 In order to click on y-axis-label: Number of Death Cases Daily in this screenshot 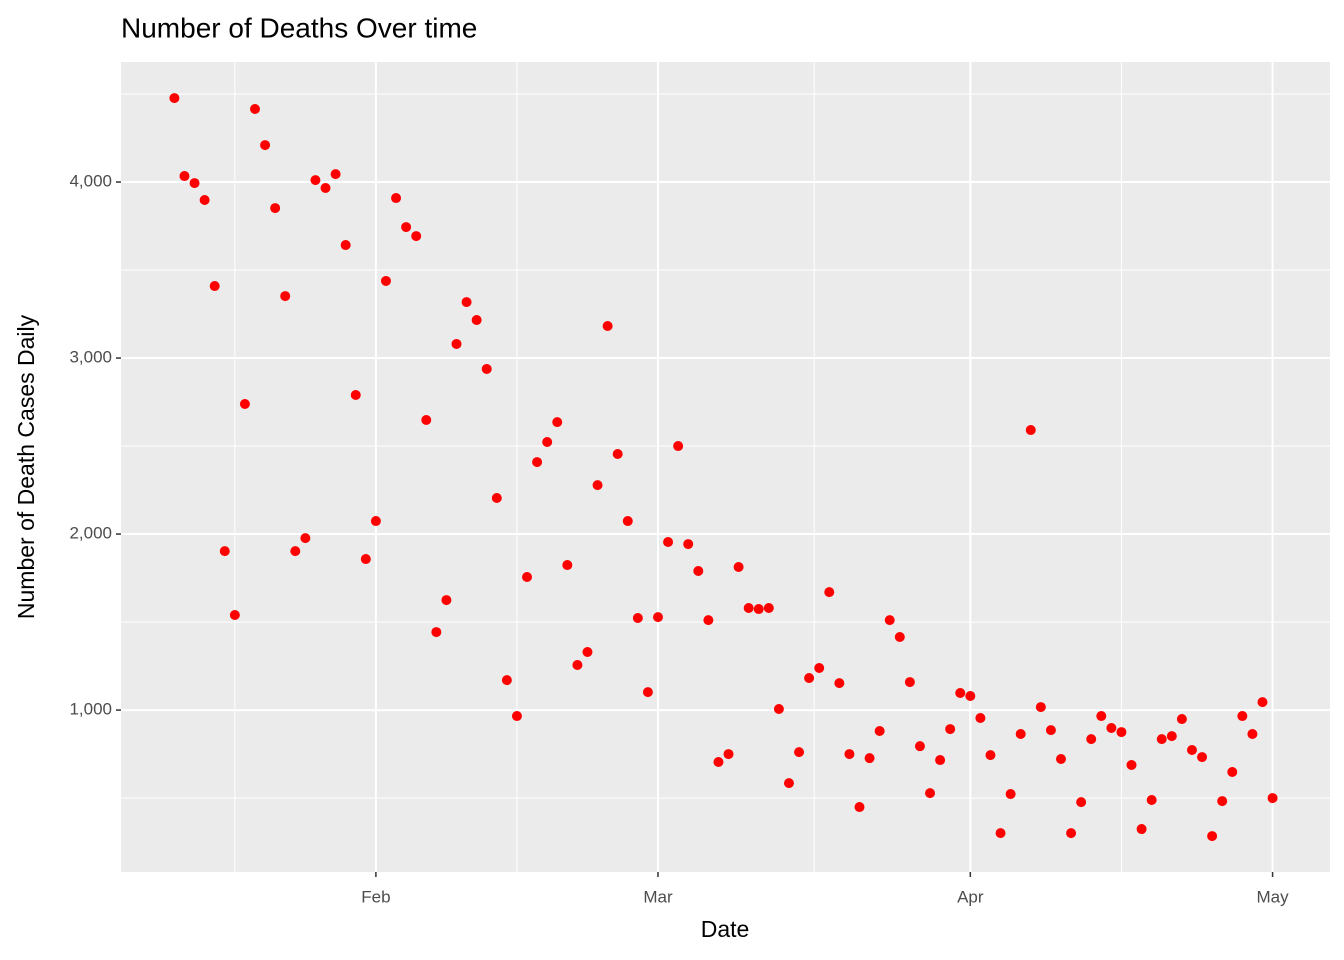, I will do `click(26, 466)`.